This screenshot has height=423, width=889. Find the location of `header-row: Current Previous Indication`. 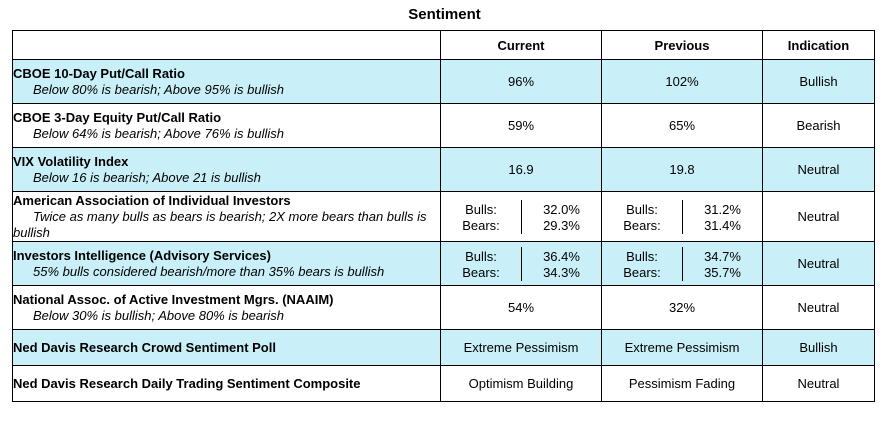

header-row: Current Previous Indication is located at coordinates (443, 45).